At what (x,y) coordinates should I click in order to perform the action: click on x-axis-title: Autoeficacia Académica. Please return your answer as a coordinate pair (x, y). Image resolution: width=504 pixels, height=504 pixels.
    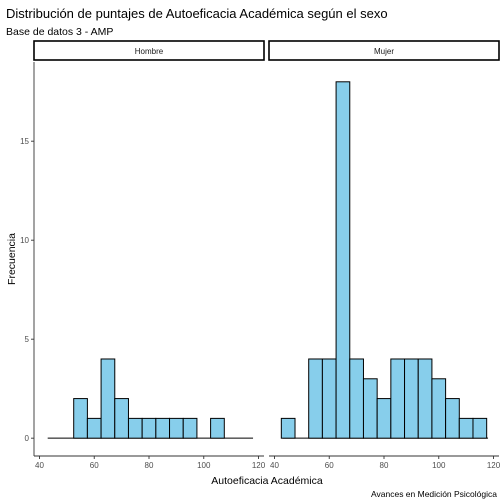
    Looking at the image, I should click on (267, 481).